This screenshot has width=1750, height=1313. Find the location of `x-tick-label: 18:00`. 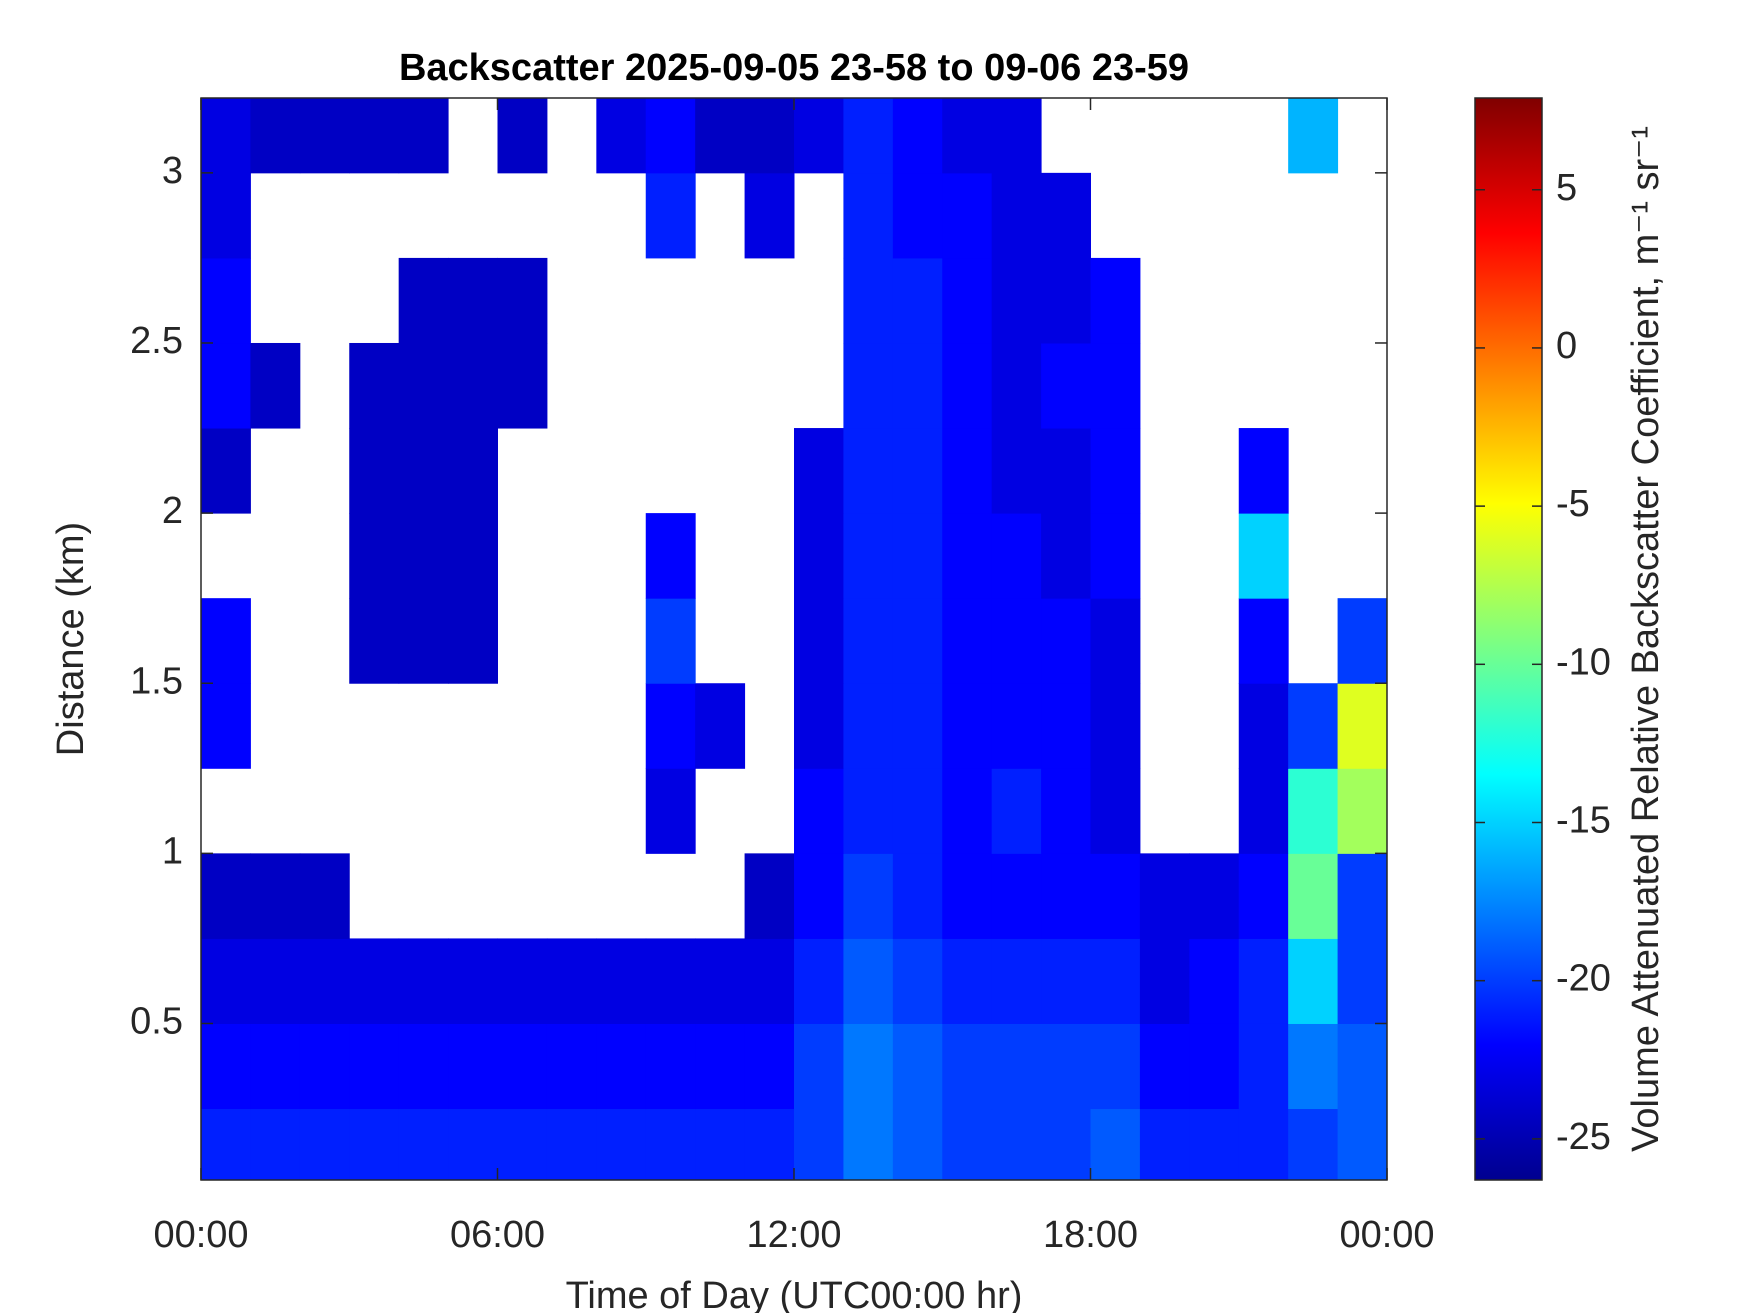

x-tick-label: 18:00 is located at coordinates (1090, 1235).